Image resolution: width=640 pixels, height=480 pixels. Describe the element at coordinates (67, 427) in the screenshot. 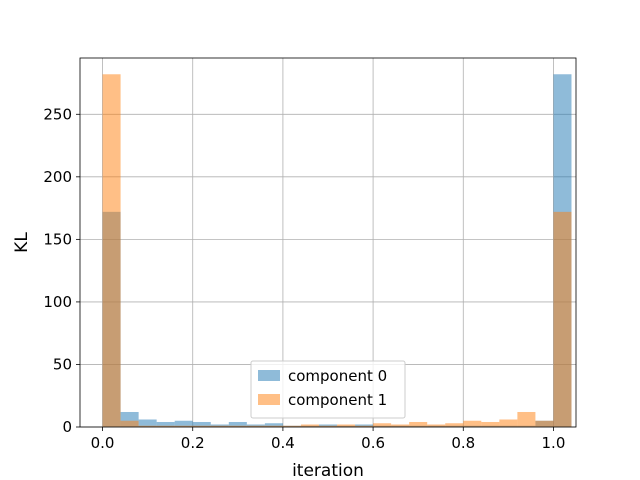

I see `y-tick-label: 0` at that location.